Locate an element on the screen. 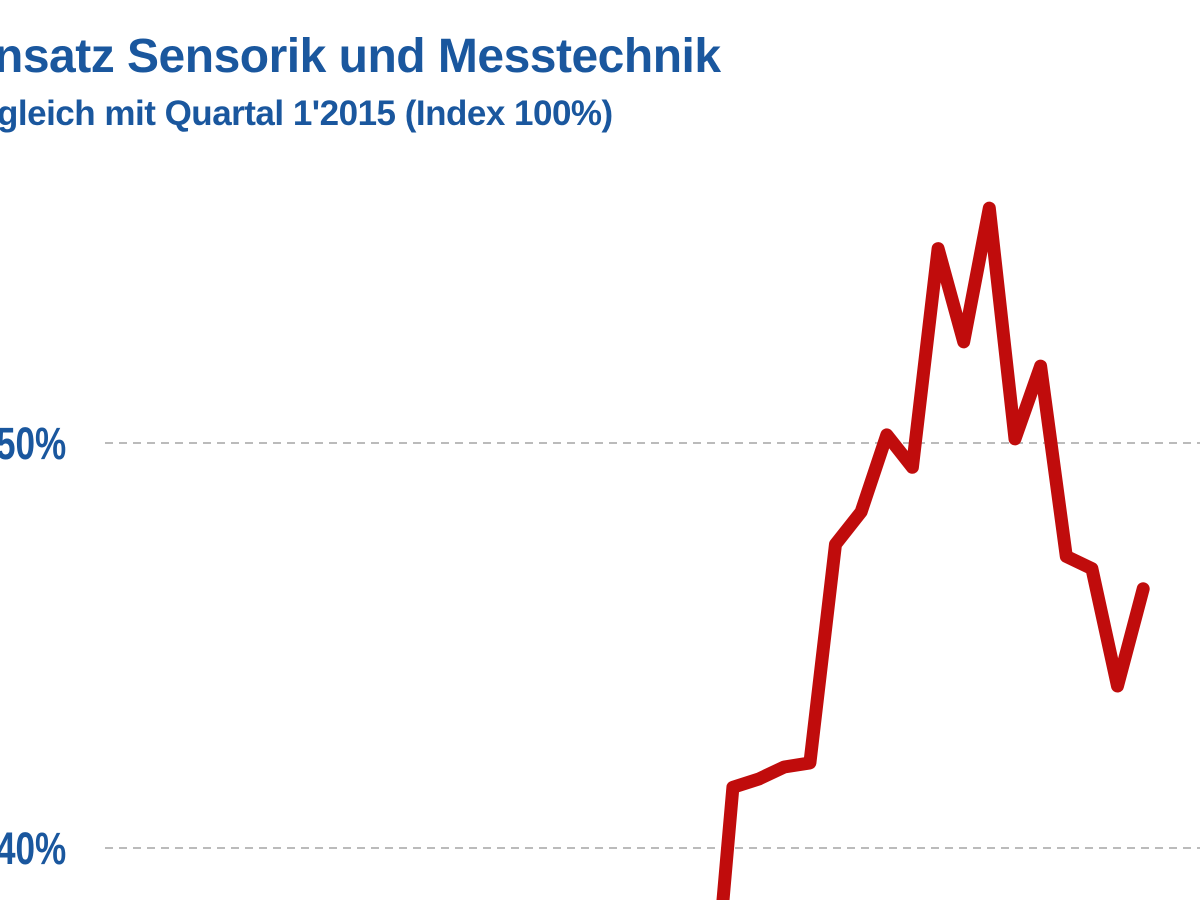  y-axis-tick-label-40: 40% is located at coordinates (33, 848).